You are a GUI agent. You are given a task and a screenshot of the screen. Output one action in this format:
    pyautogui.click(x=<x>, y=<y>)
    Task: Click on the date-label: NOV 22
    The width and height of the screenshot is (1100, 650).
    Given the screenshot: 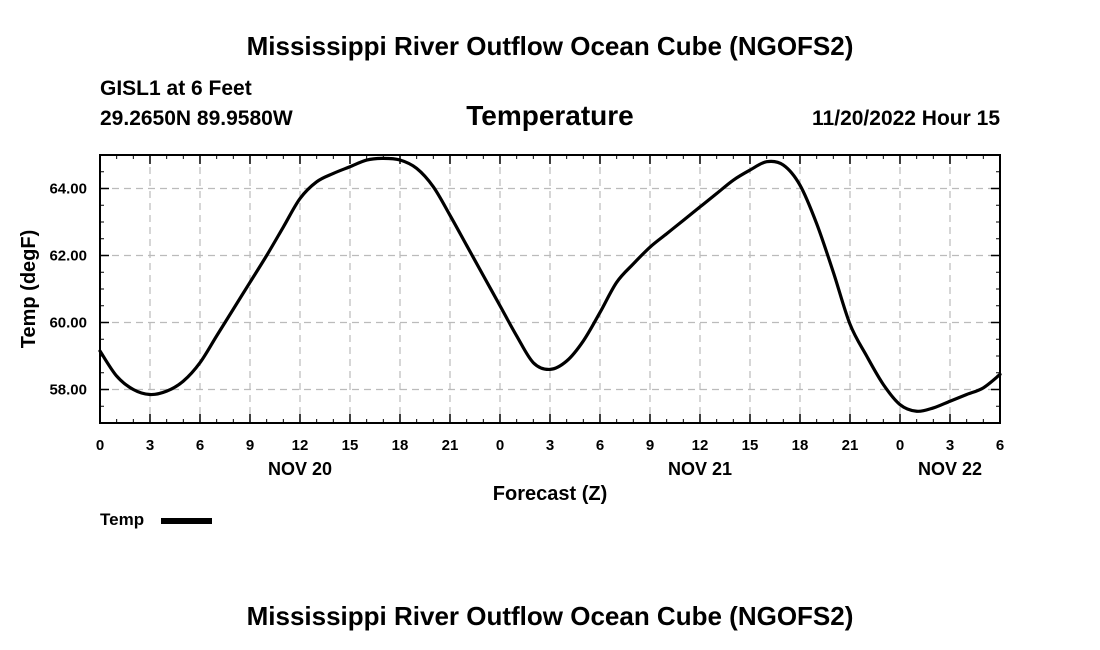 What is the action you would take?
    pyautogui.click(x=950, y=469)
    